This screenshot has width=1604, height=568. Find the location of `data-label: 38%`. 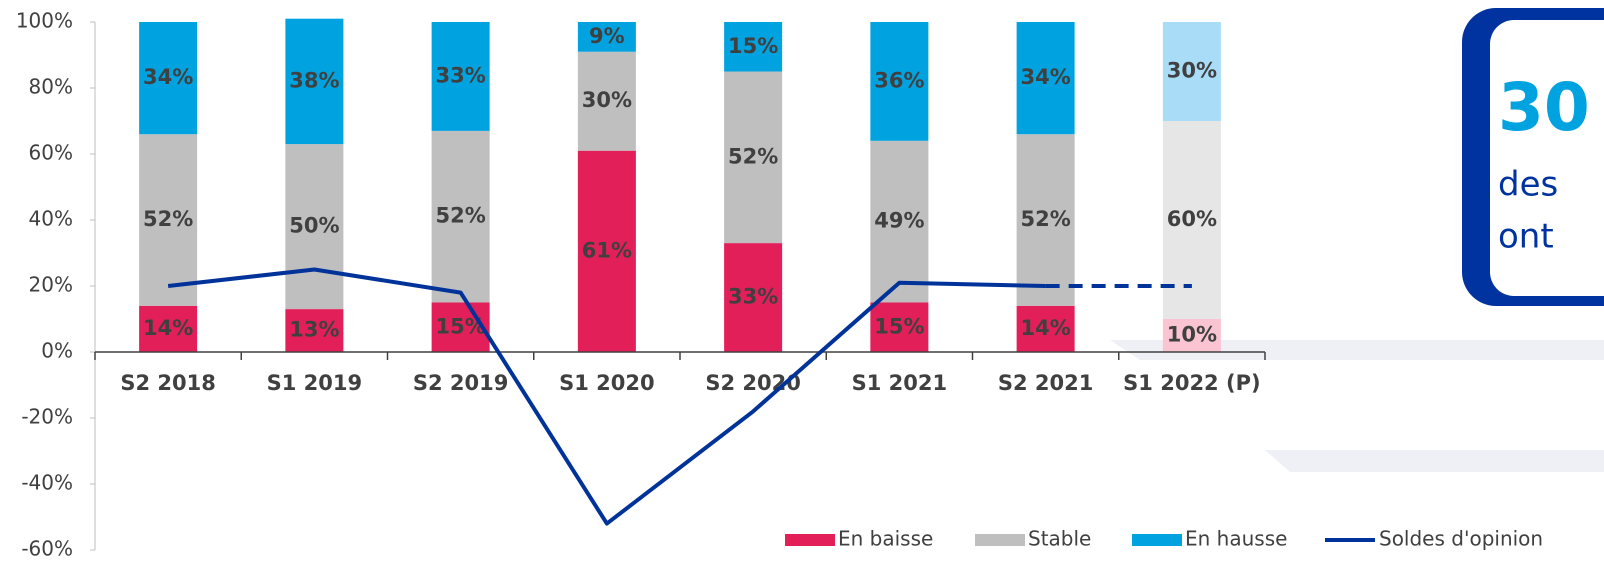

data-label: 38% is located at coordinates (314, 80).